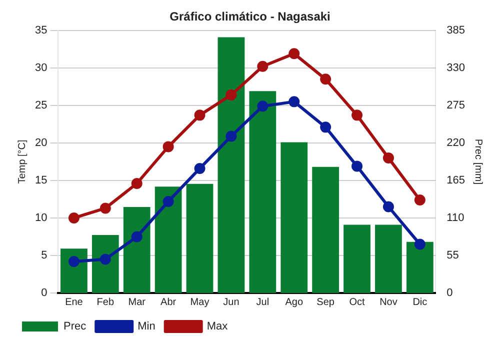 The height and width of the screenshot is (350, 500). Describe the element at coordinates (200, 302) in the screenshot. I see `x-tick-label: May` at that location.